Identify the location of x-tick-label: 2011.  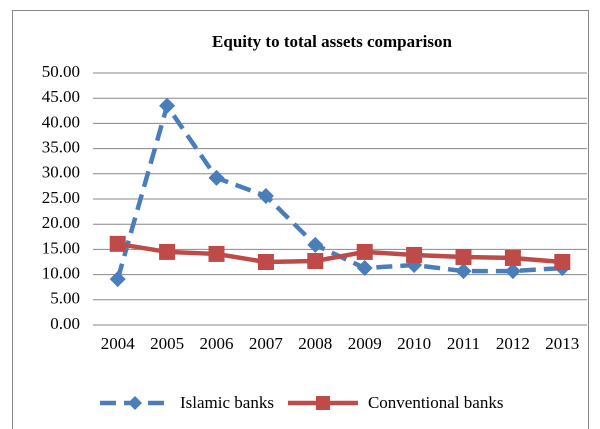
(463, 343).